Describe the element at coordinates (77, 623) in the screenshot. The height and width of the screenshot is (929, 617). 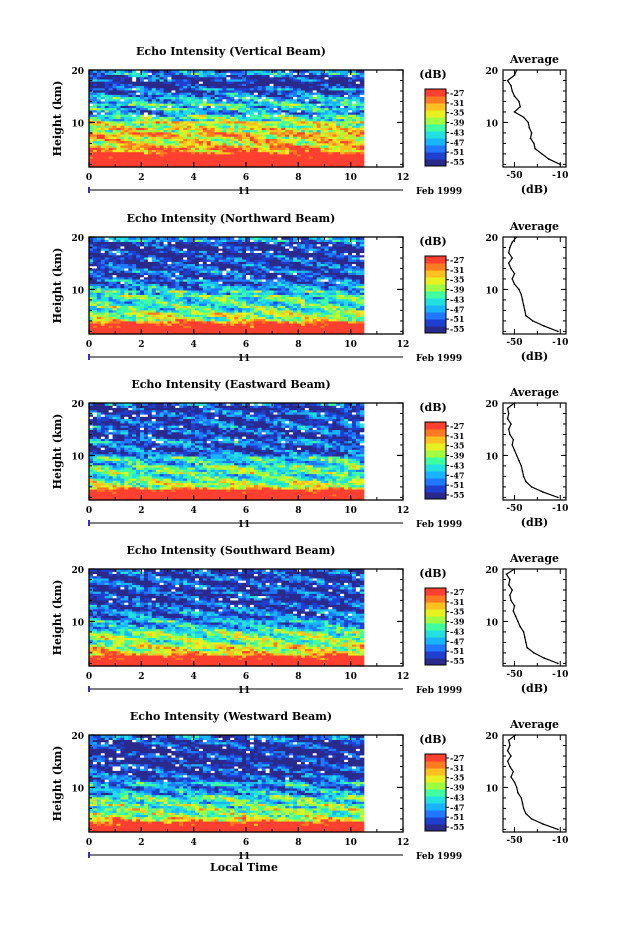
I see `y-tick-label: 10` at that location.